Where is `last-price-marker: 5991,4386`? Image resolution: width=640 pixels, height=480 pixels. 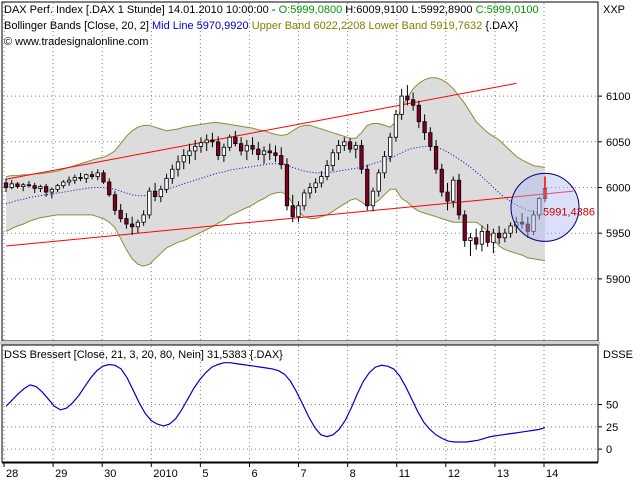 last-price-marker: 5991,4386 is located at coordinates (552, 207).